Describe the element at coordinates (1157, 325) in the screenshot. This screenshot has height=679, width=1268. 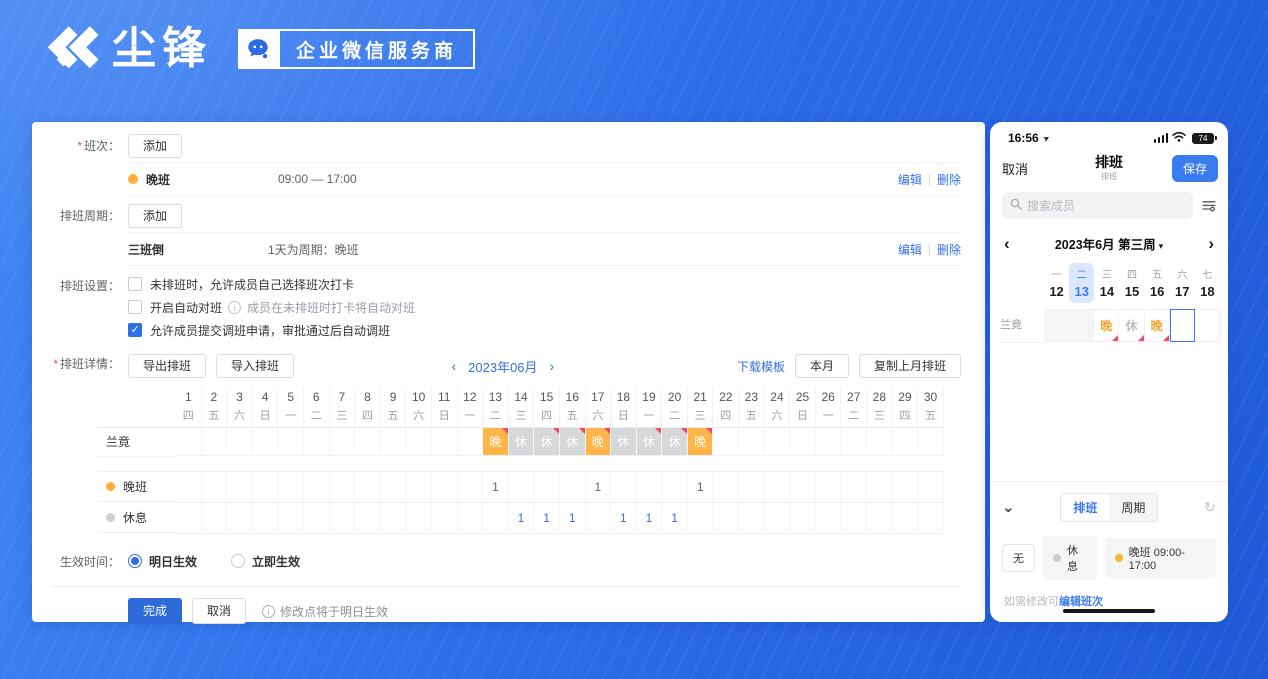
I see `phone-shift-cell-4: 晚` at that location.